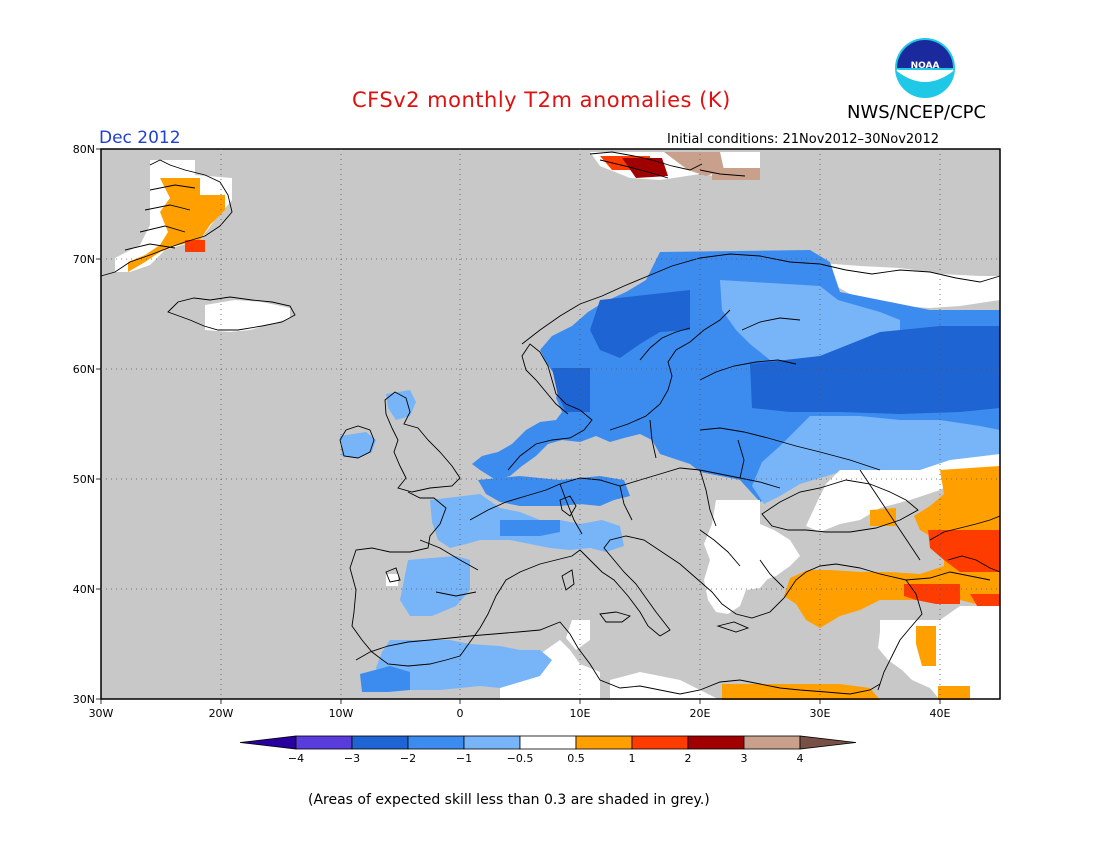  Describe the element at coordinates (828, 742) in the screenshot. I see `colorbar-arrow-right` at that location.